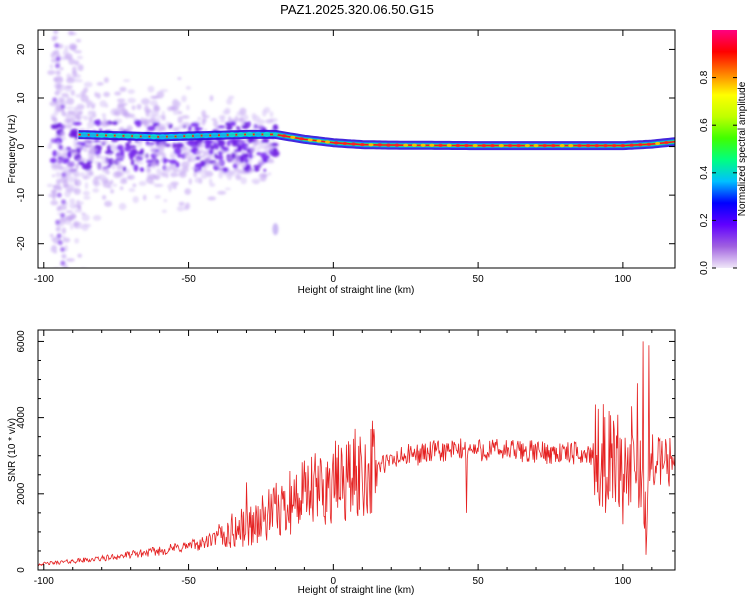  What do you see at coordinates (704, 77) in the screenshot?
I see `colorbar-tick-label: 0.8` at bounding box center [704, 77].